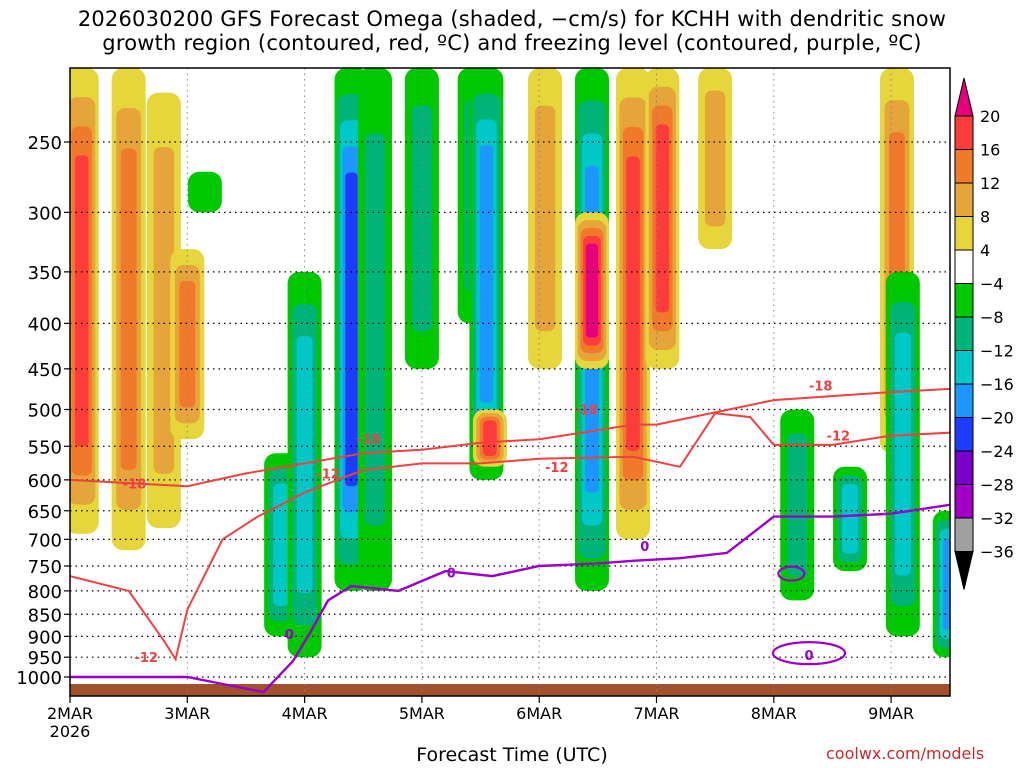 The height and width of the screenshot is (768, 1024). I want to click on y-tick-label: 950, so click(45, 658).